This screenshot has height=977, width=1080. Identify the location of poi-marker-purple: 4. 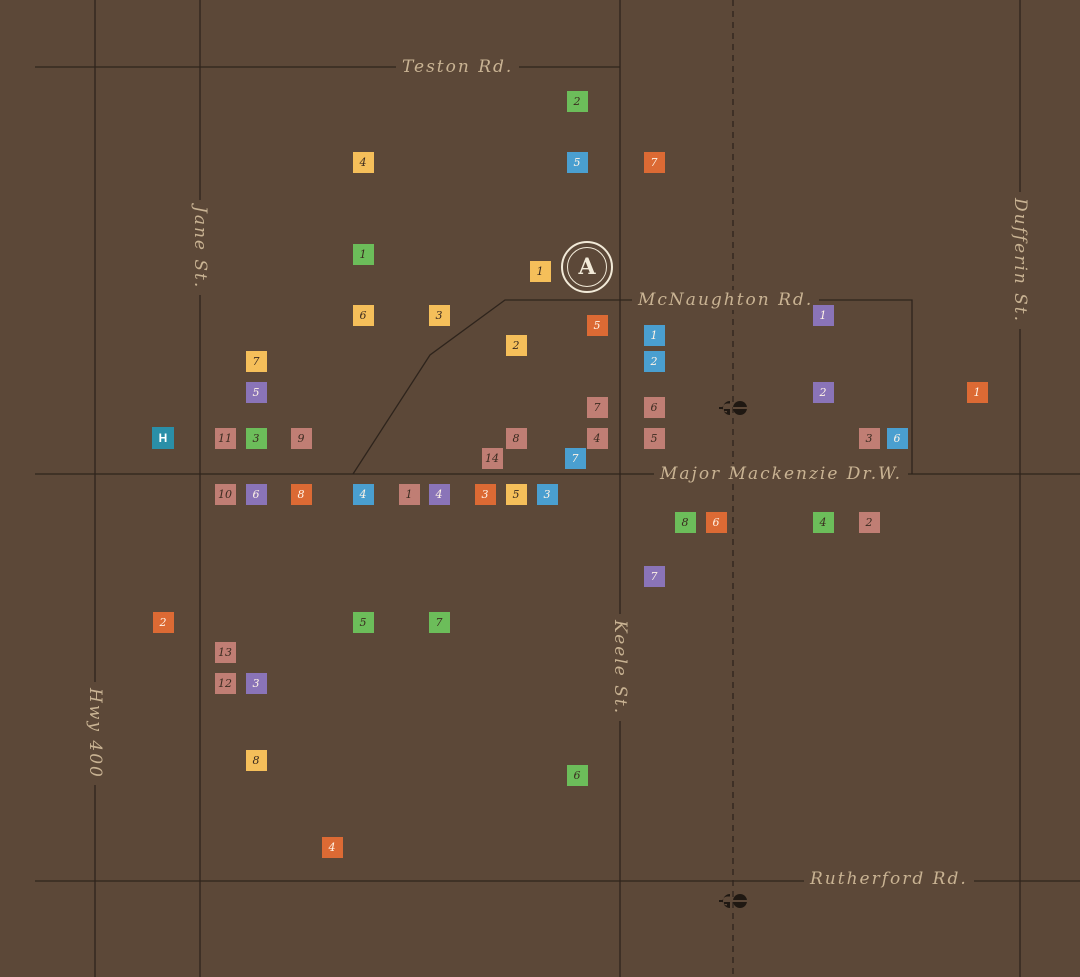
(439, 494).